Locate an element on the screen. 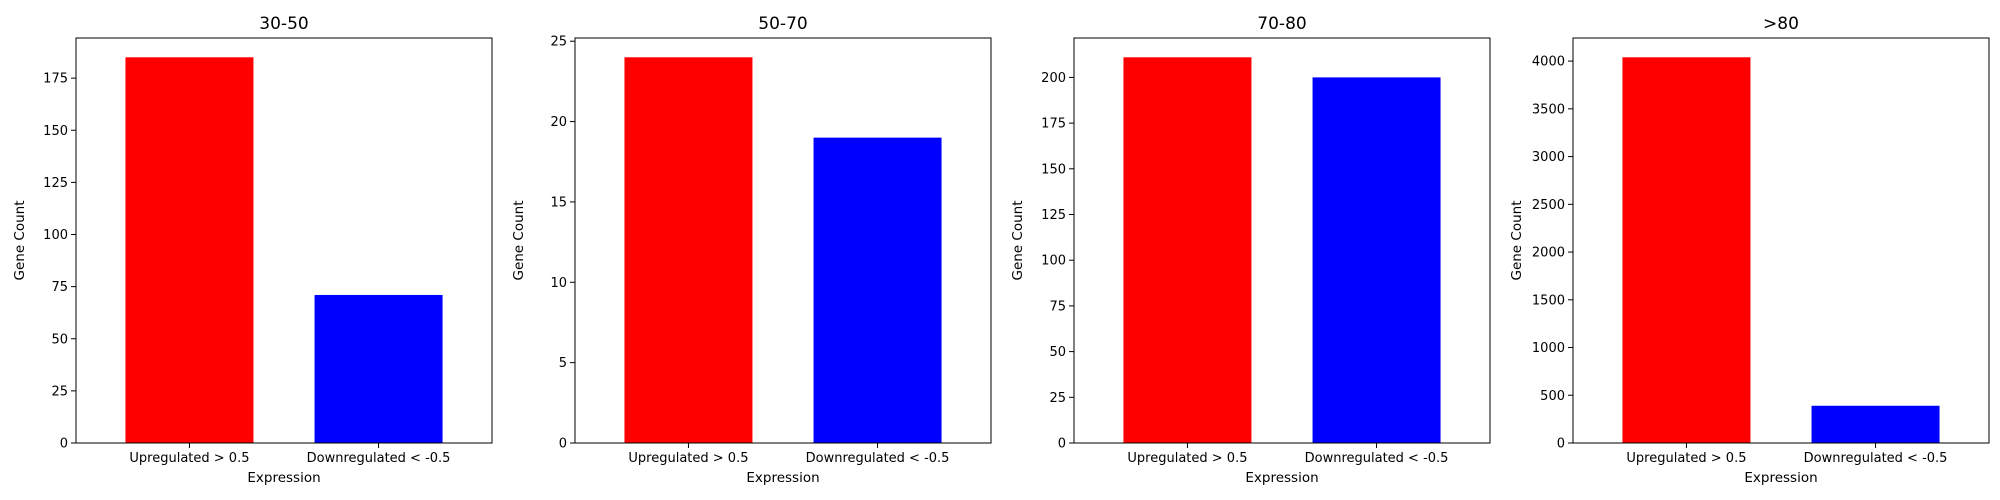 This screenshot has height=500, width=2000. y-tick-label: 20 is located at coordinates (558, 122).